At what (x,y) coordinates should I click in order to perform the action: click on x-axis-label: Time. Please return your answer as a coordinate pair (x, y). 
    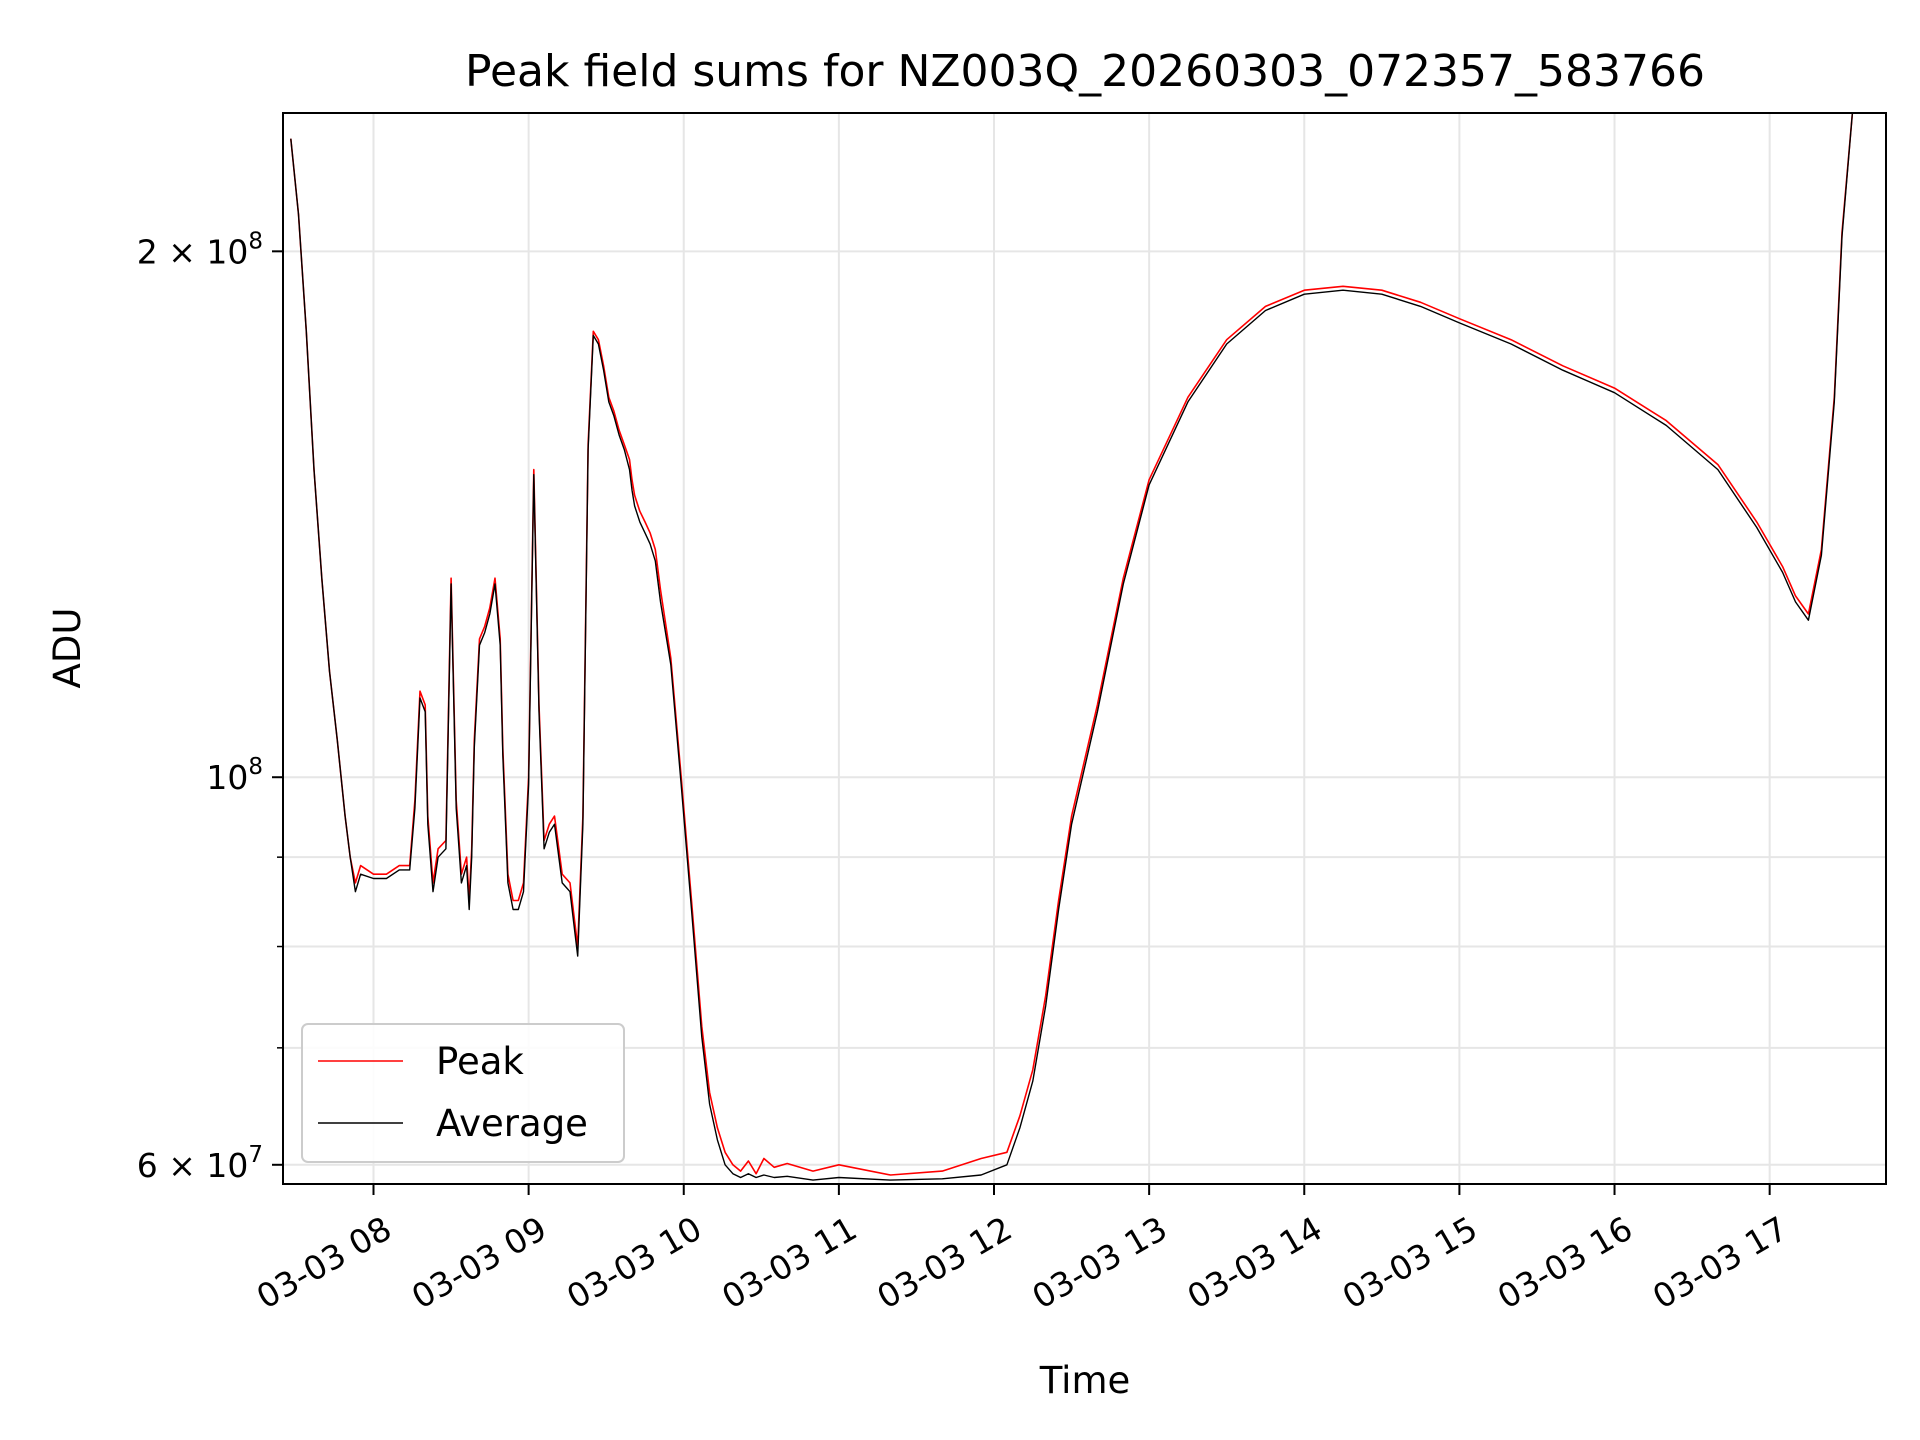
    Looking at the image, I should click on (1085, 1380).